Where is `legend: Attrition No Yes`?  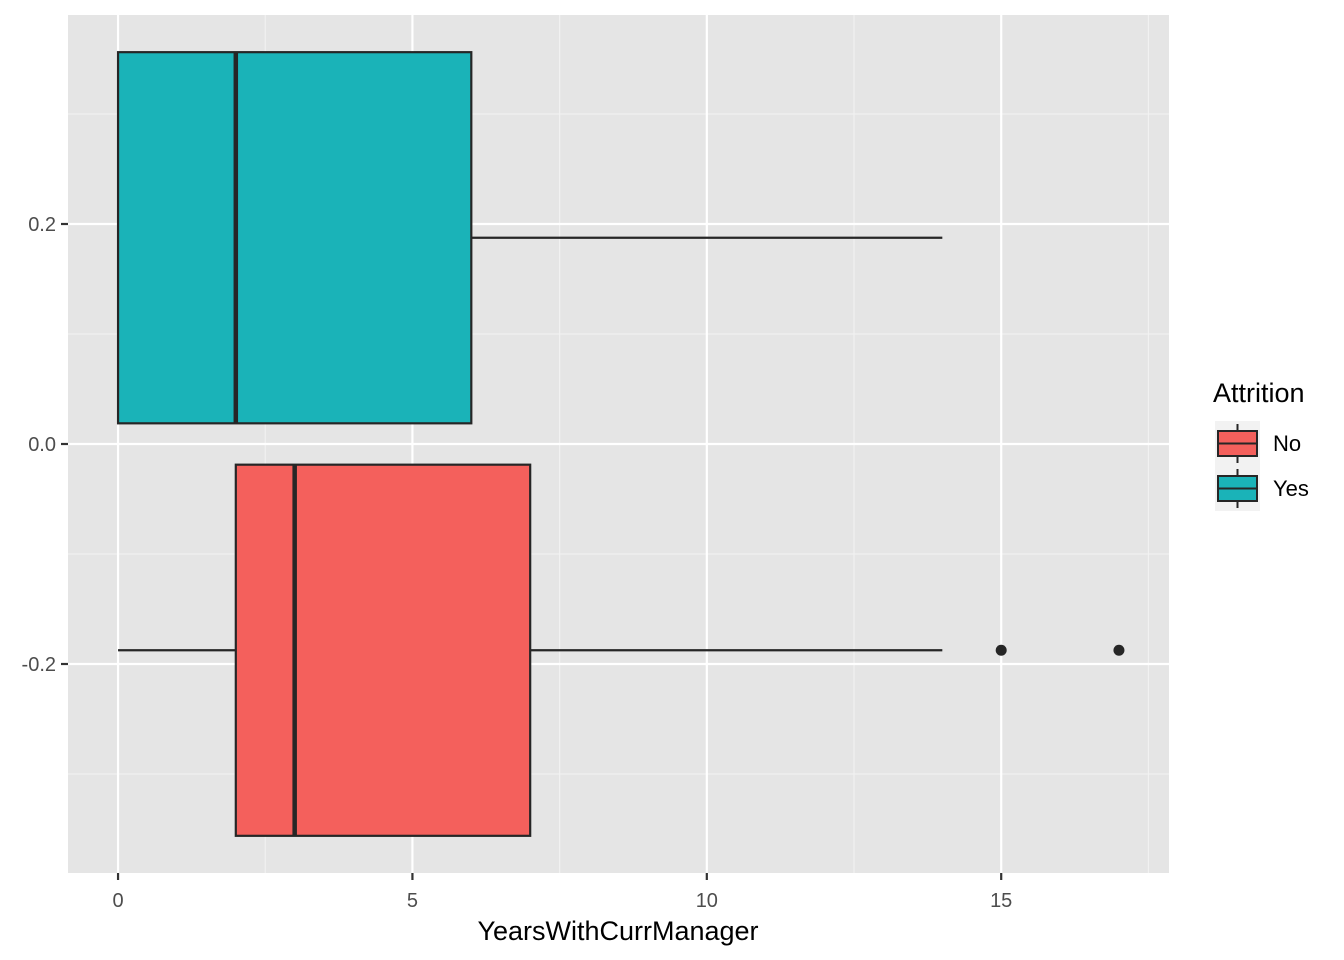
legend: Attrition No Yes is located at coordinates (1261, 444).